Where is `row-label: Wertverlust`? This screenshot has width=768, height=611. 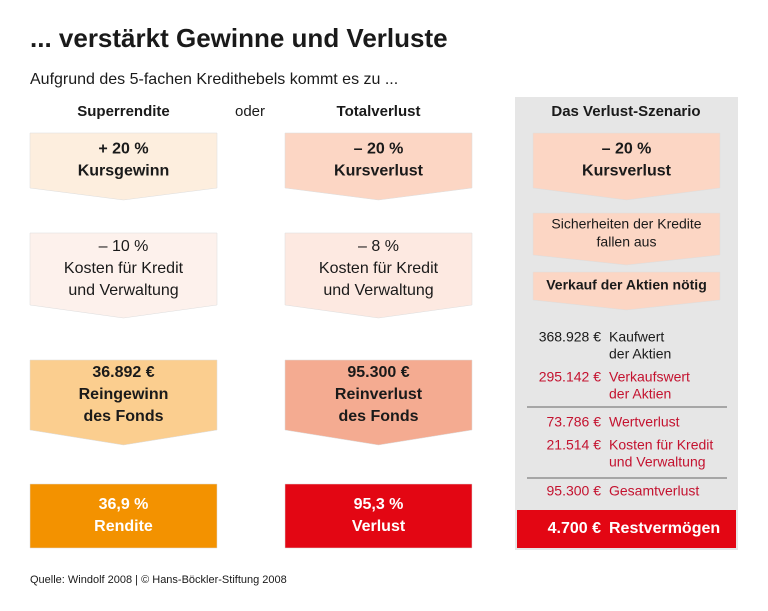 row-label: Wertverlust is located at coordinates (644, 422).